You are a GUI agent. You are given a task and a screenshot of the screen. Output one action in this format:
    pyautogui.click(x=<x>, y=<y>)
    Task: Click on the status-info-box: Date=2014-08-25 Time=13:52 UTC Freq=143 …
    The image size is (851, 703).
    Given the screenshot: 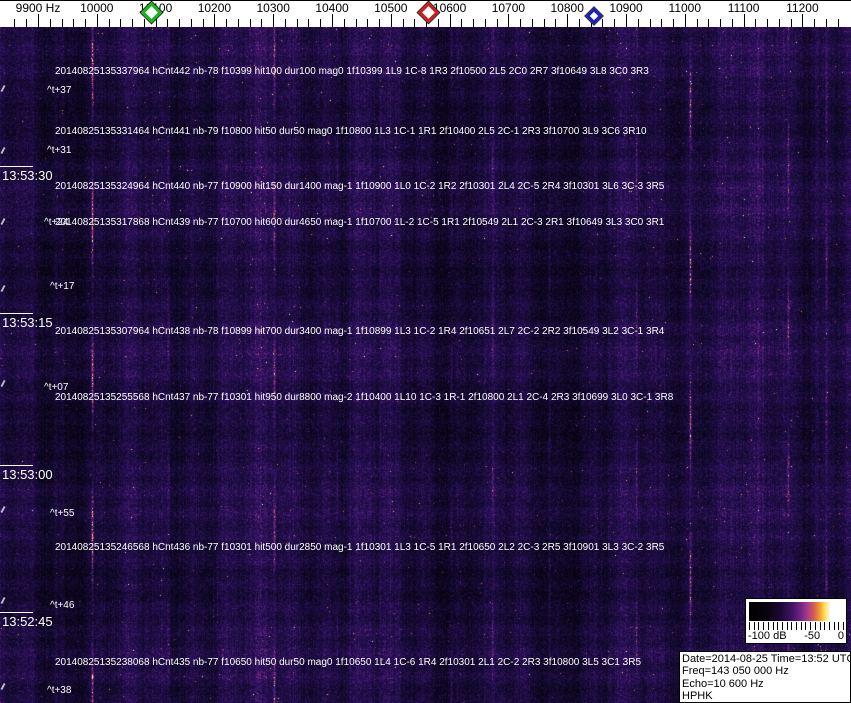 What is the action you would take?
    pyautogui.click(x=765, y=677)
    